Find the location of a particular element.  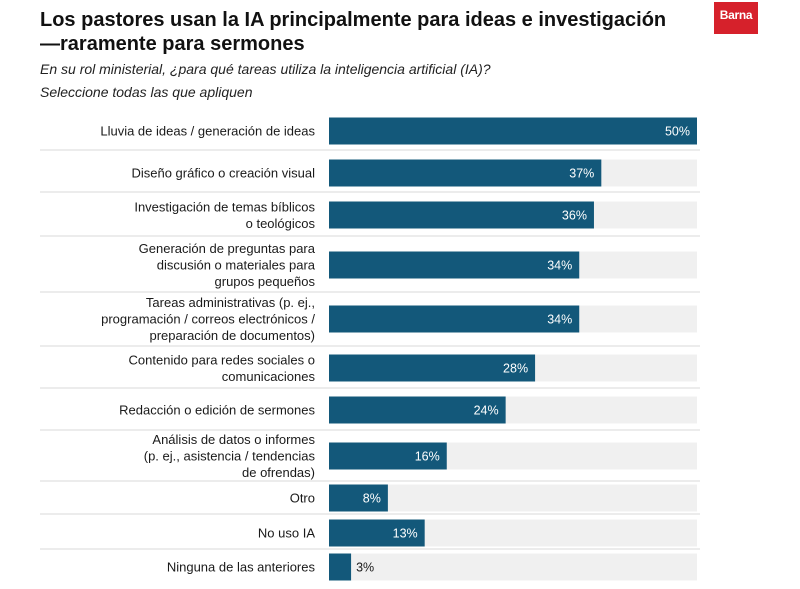

value-label: 50% is located at coordinates (677, 132).